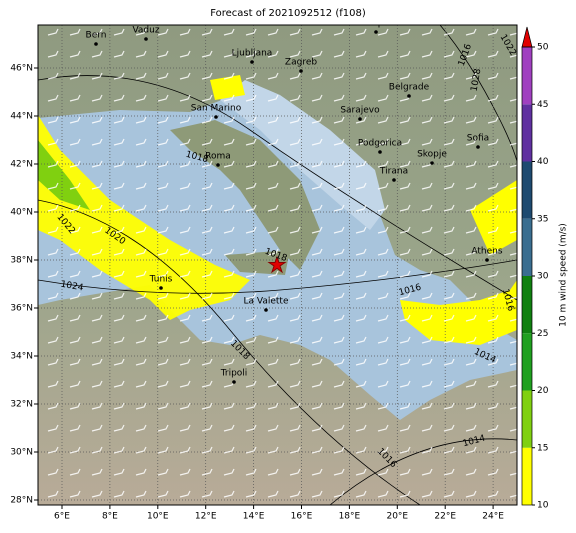  Describe the element at coordinates (478, 139) in the screenshot. I see `city-label: Sofia` at that location.